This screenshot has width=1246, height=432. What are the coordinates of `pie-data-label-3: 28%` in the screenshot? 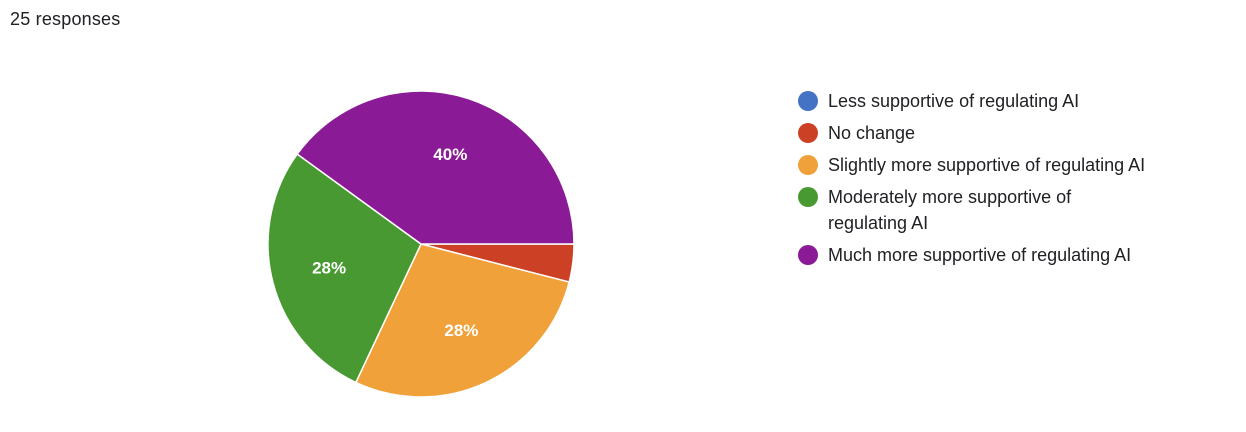 It's located at (329, 268).